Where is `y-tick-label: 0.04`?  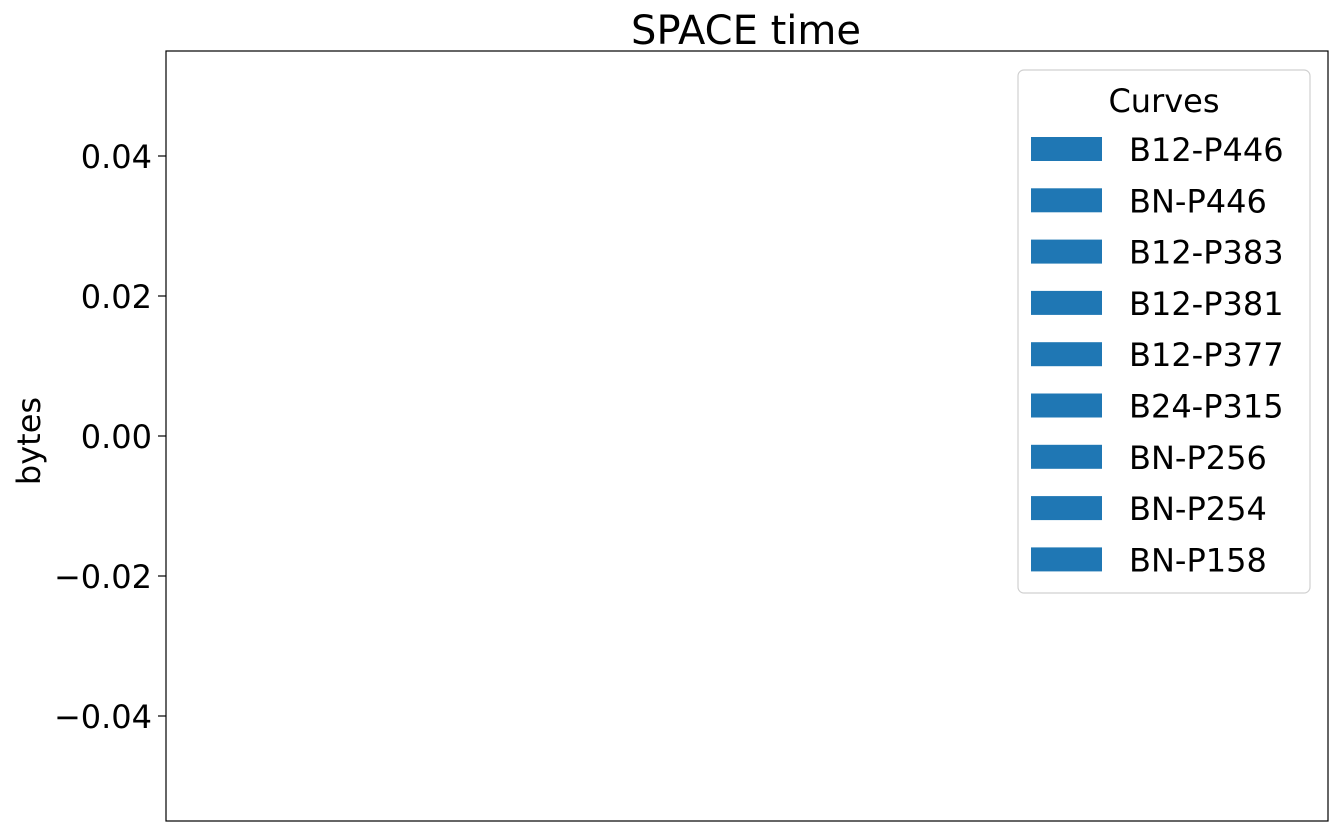
y-tick-label: 0.04 is located at coordinates (116, 157).